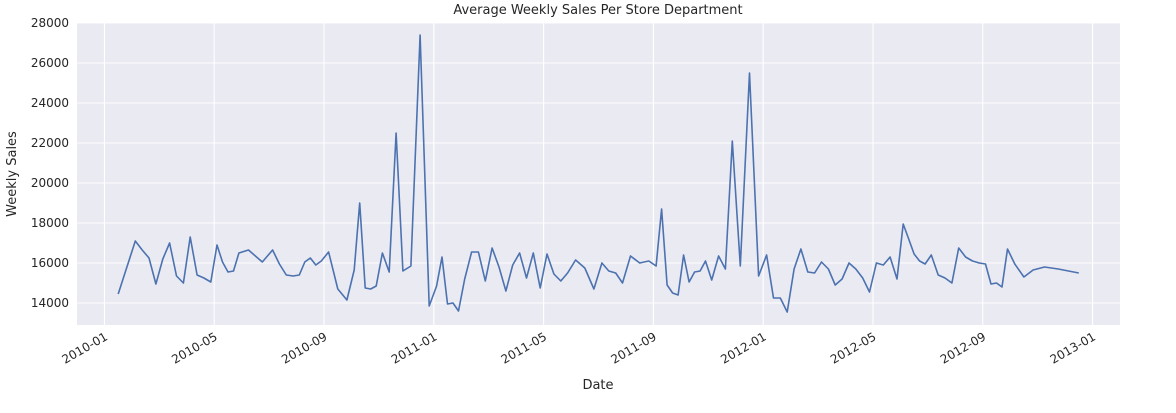 This screenshot has height=413, width=1176. Describe the element at coordinates (50, 143) in the screenshot. I see `y-tick-label: 22000` at that location.